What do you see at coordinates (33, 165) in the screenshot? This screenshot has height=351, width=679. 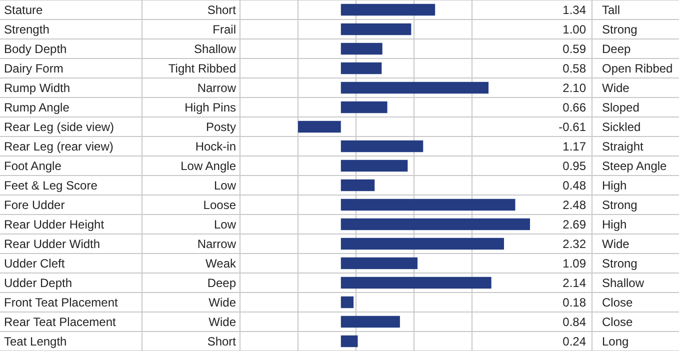 I see `y-tick-label: Foot Angle` at bounding box center [33, 165].